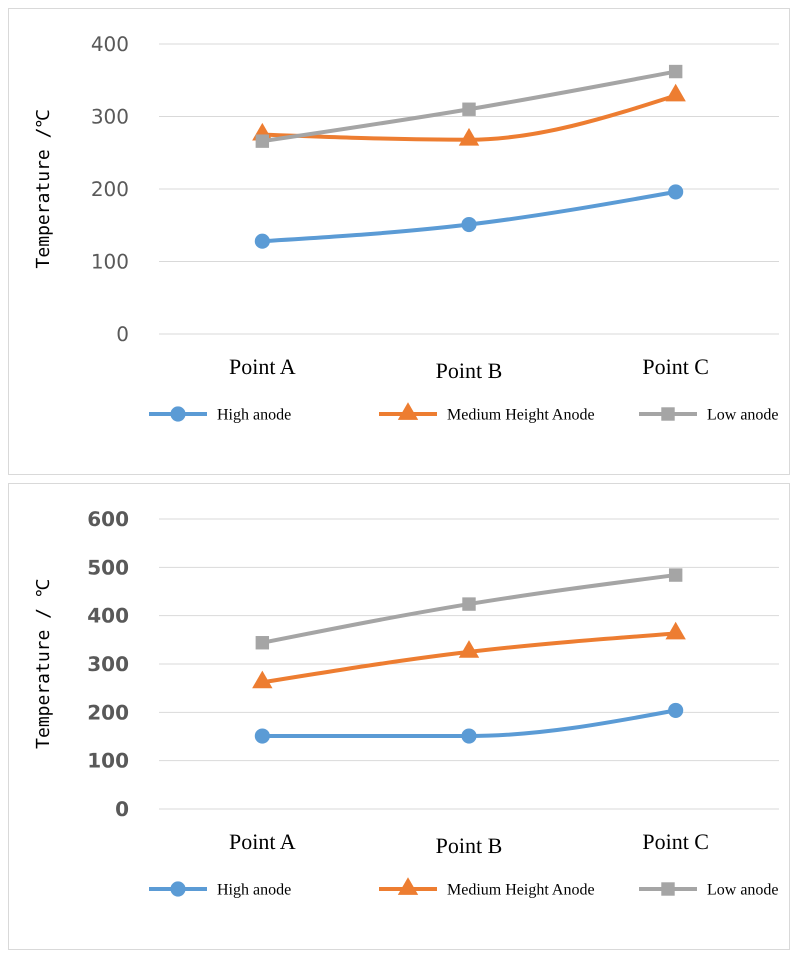 The width and height of the screenshot is (796, 953). Describe the element at coordinates (43, 189) in the screenshot. I see `y-axis-title: Temperature /℃` at that location.